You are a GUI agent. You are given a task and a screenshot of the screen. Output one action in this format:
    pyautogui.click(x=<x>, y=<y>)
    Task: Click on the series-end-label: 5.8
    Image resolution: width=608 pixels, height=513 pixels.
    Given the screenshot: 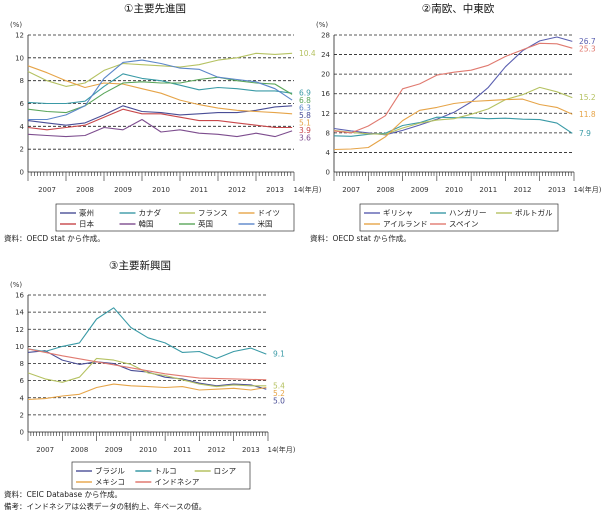 What is the action you would take?
    pyautogui.click(x=305, y=115)
    